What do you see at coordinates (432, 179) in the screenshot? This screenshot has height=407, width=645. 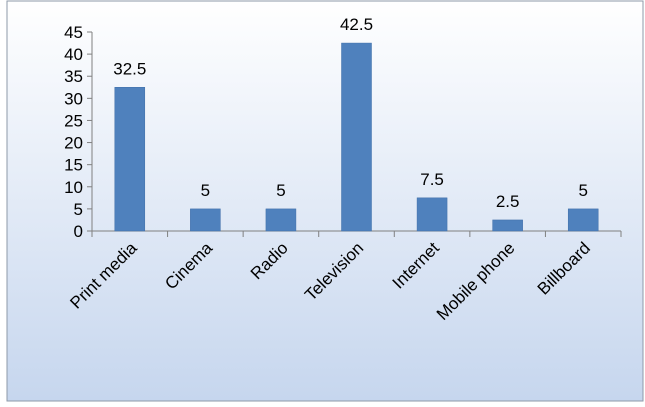 I see `data-label: 7.5` at bounding box center [432, 179].